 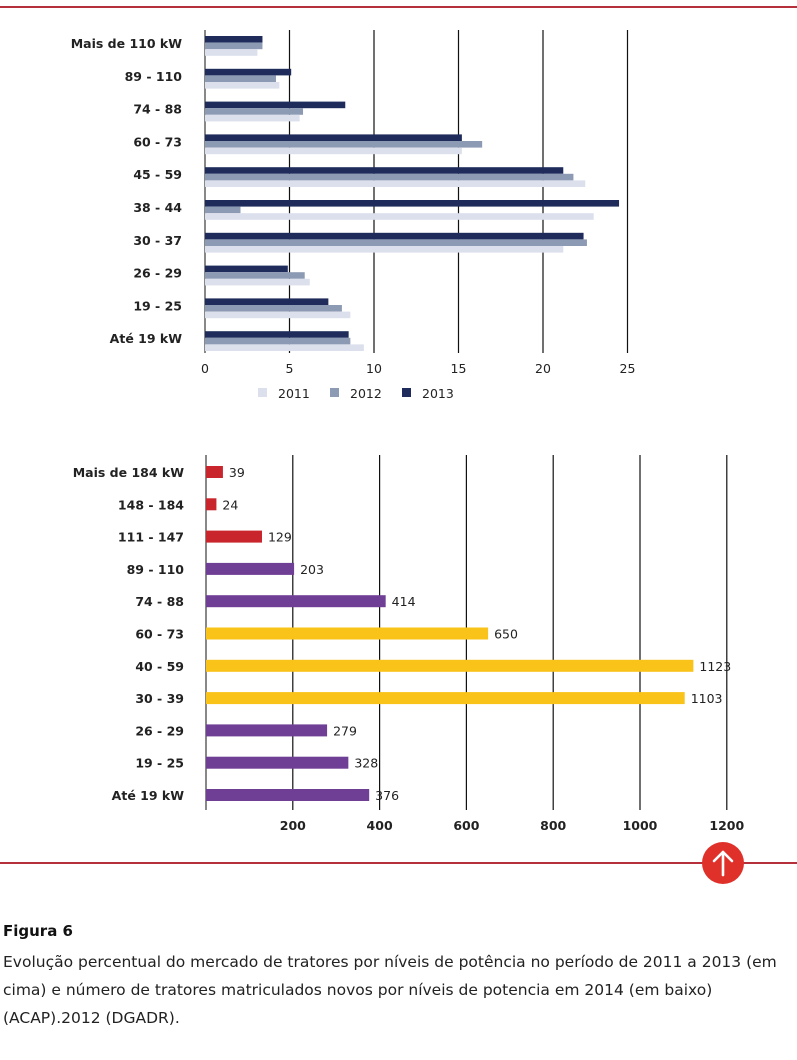 I want to click on x-tick-label: 0, so click(x=205, y=368).